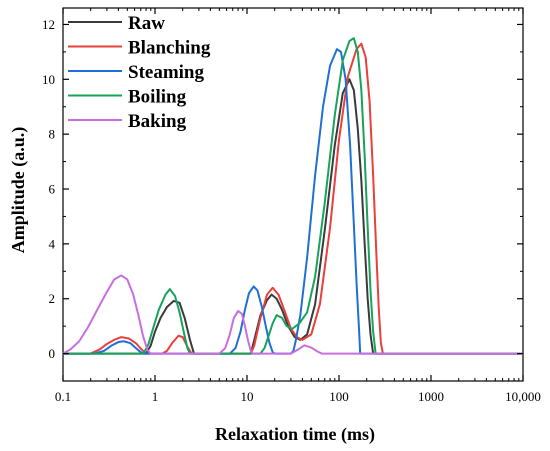  Describe the element at coordinates (169, 48) in the screenshot. I see `legend-label: Blanching` at that location.